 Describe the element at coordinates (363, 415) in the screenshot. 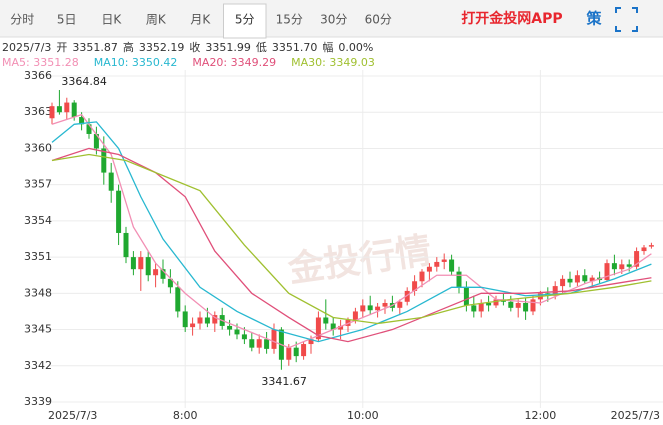

I see `x-tick-label: 10:00` at that location.